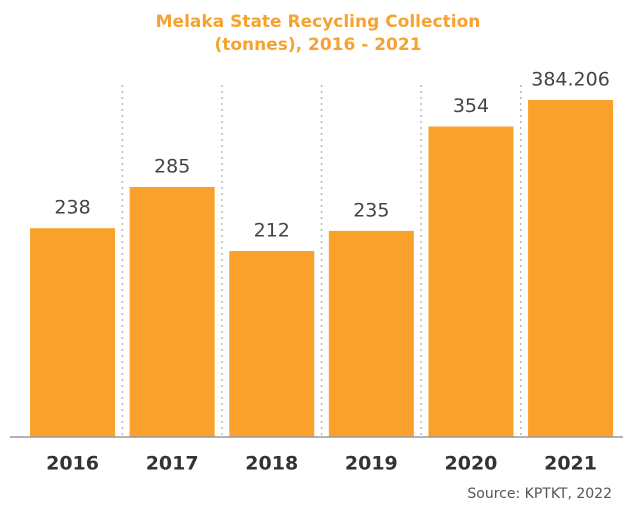 Image resolution: width=623 pixels, height=506 pixels. I want to click on x-tick-label: 2019, so click(371, 464).